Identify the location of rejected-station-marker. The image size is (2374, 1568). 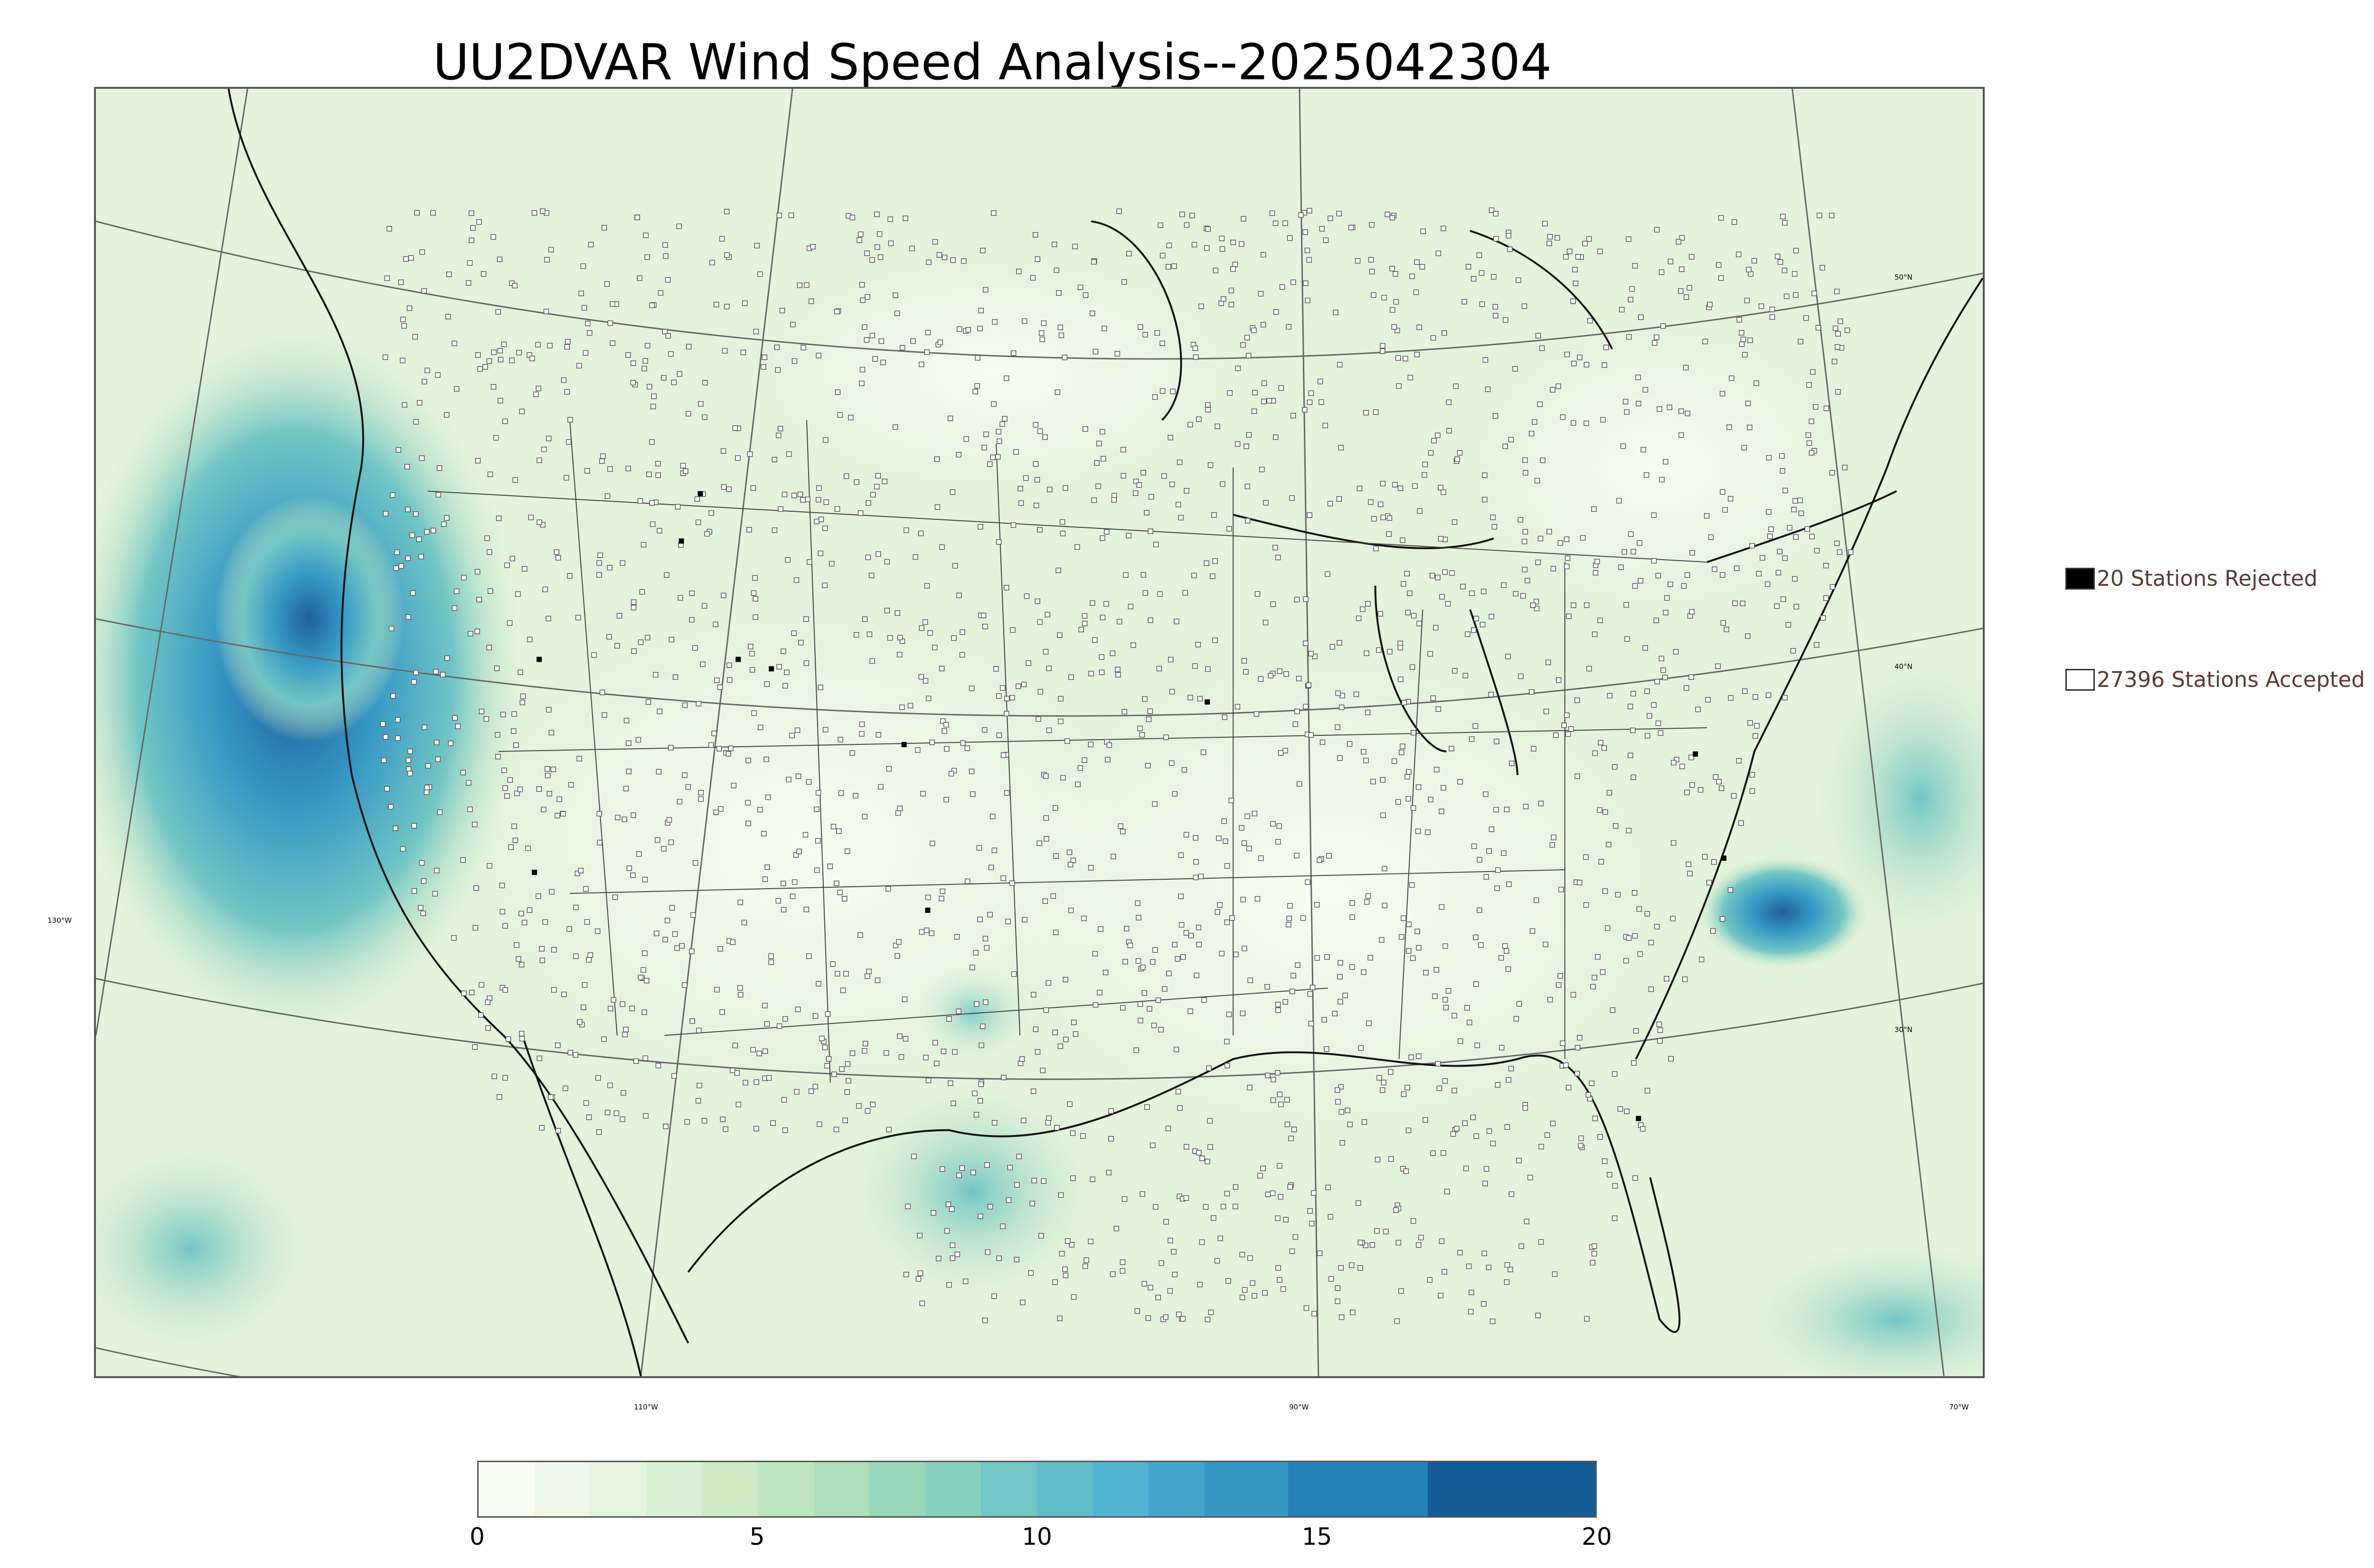
(1207, 702).